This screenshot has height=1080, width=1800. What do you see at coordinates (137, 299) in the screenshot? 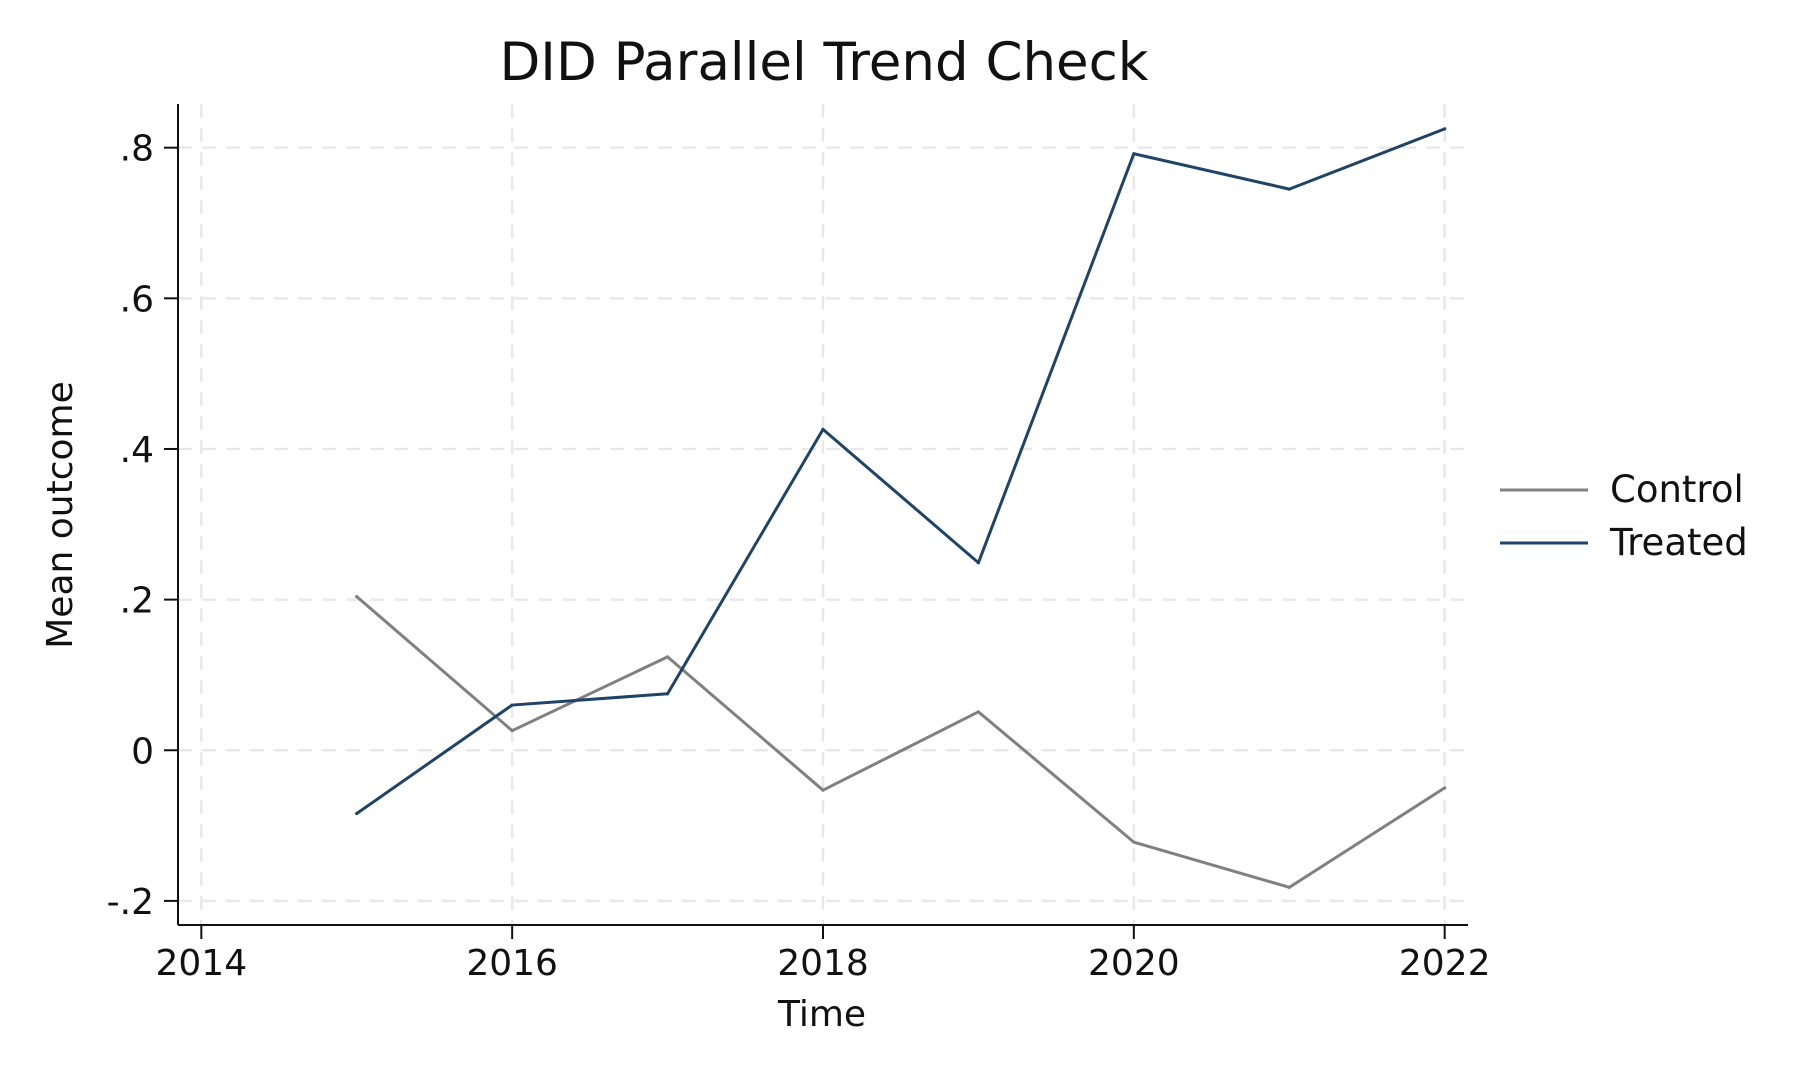
I see `y-tick-label: .6` at bounding box center [137, 299].